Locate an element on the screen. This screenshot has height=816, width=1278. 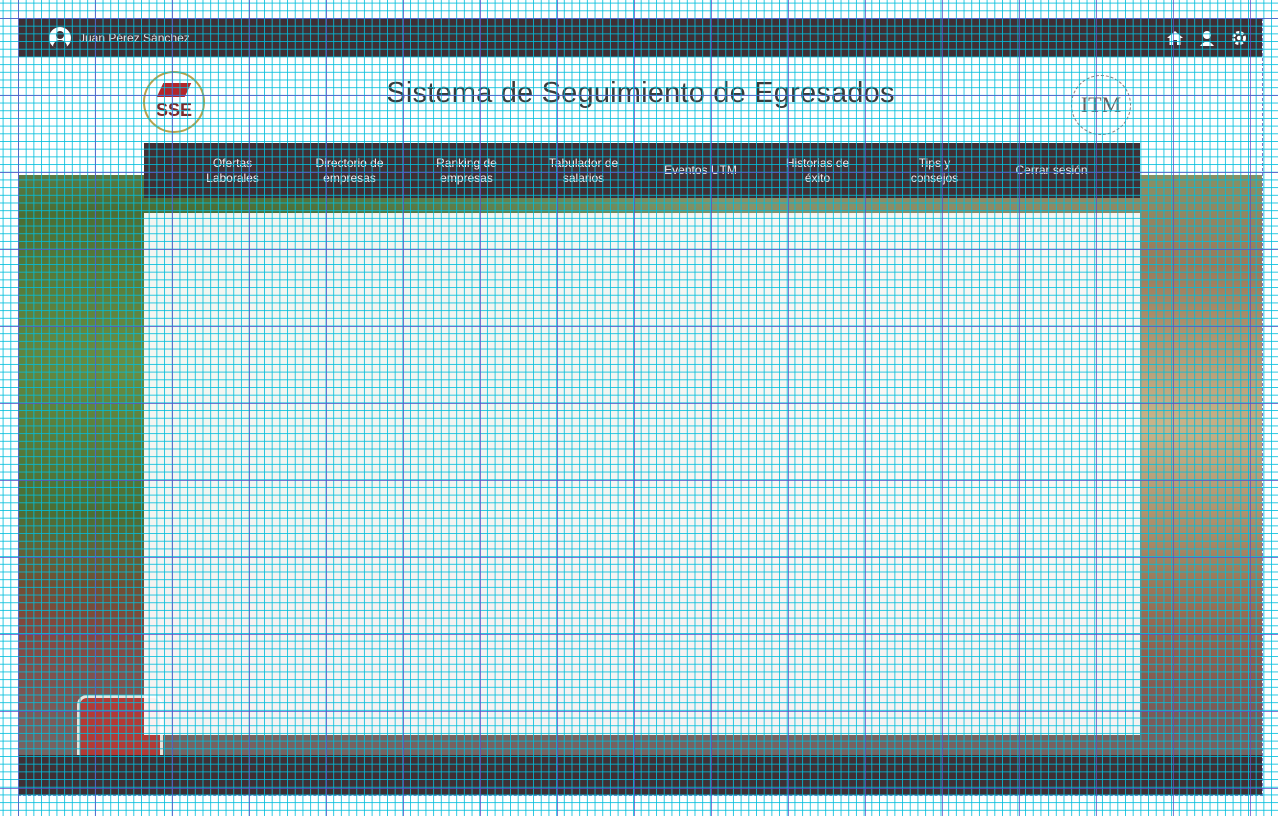
nav-tabulador-salarios: Tabulador de salarios is located at coordinates (583, 170).